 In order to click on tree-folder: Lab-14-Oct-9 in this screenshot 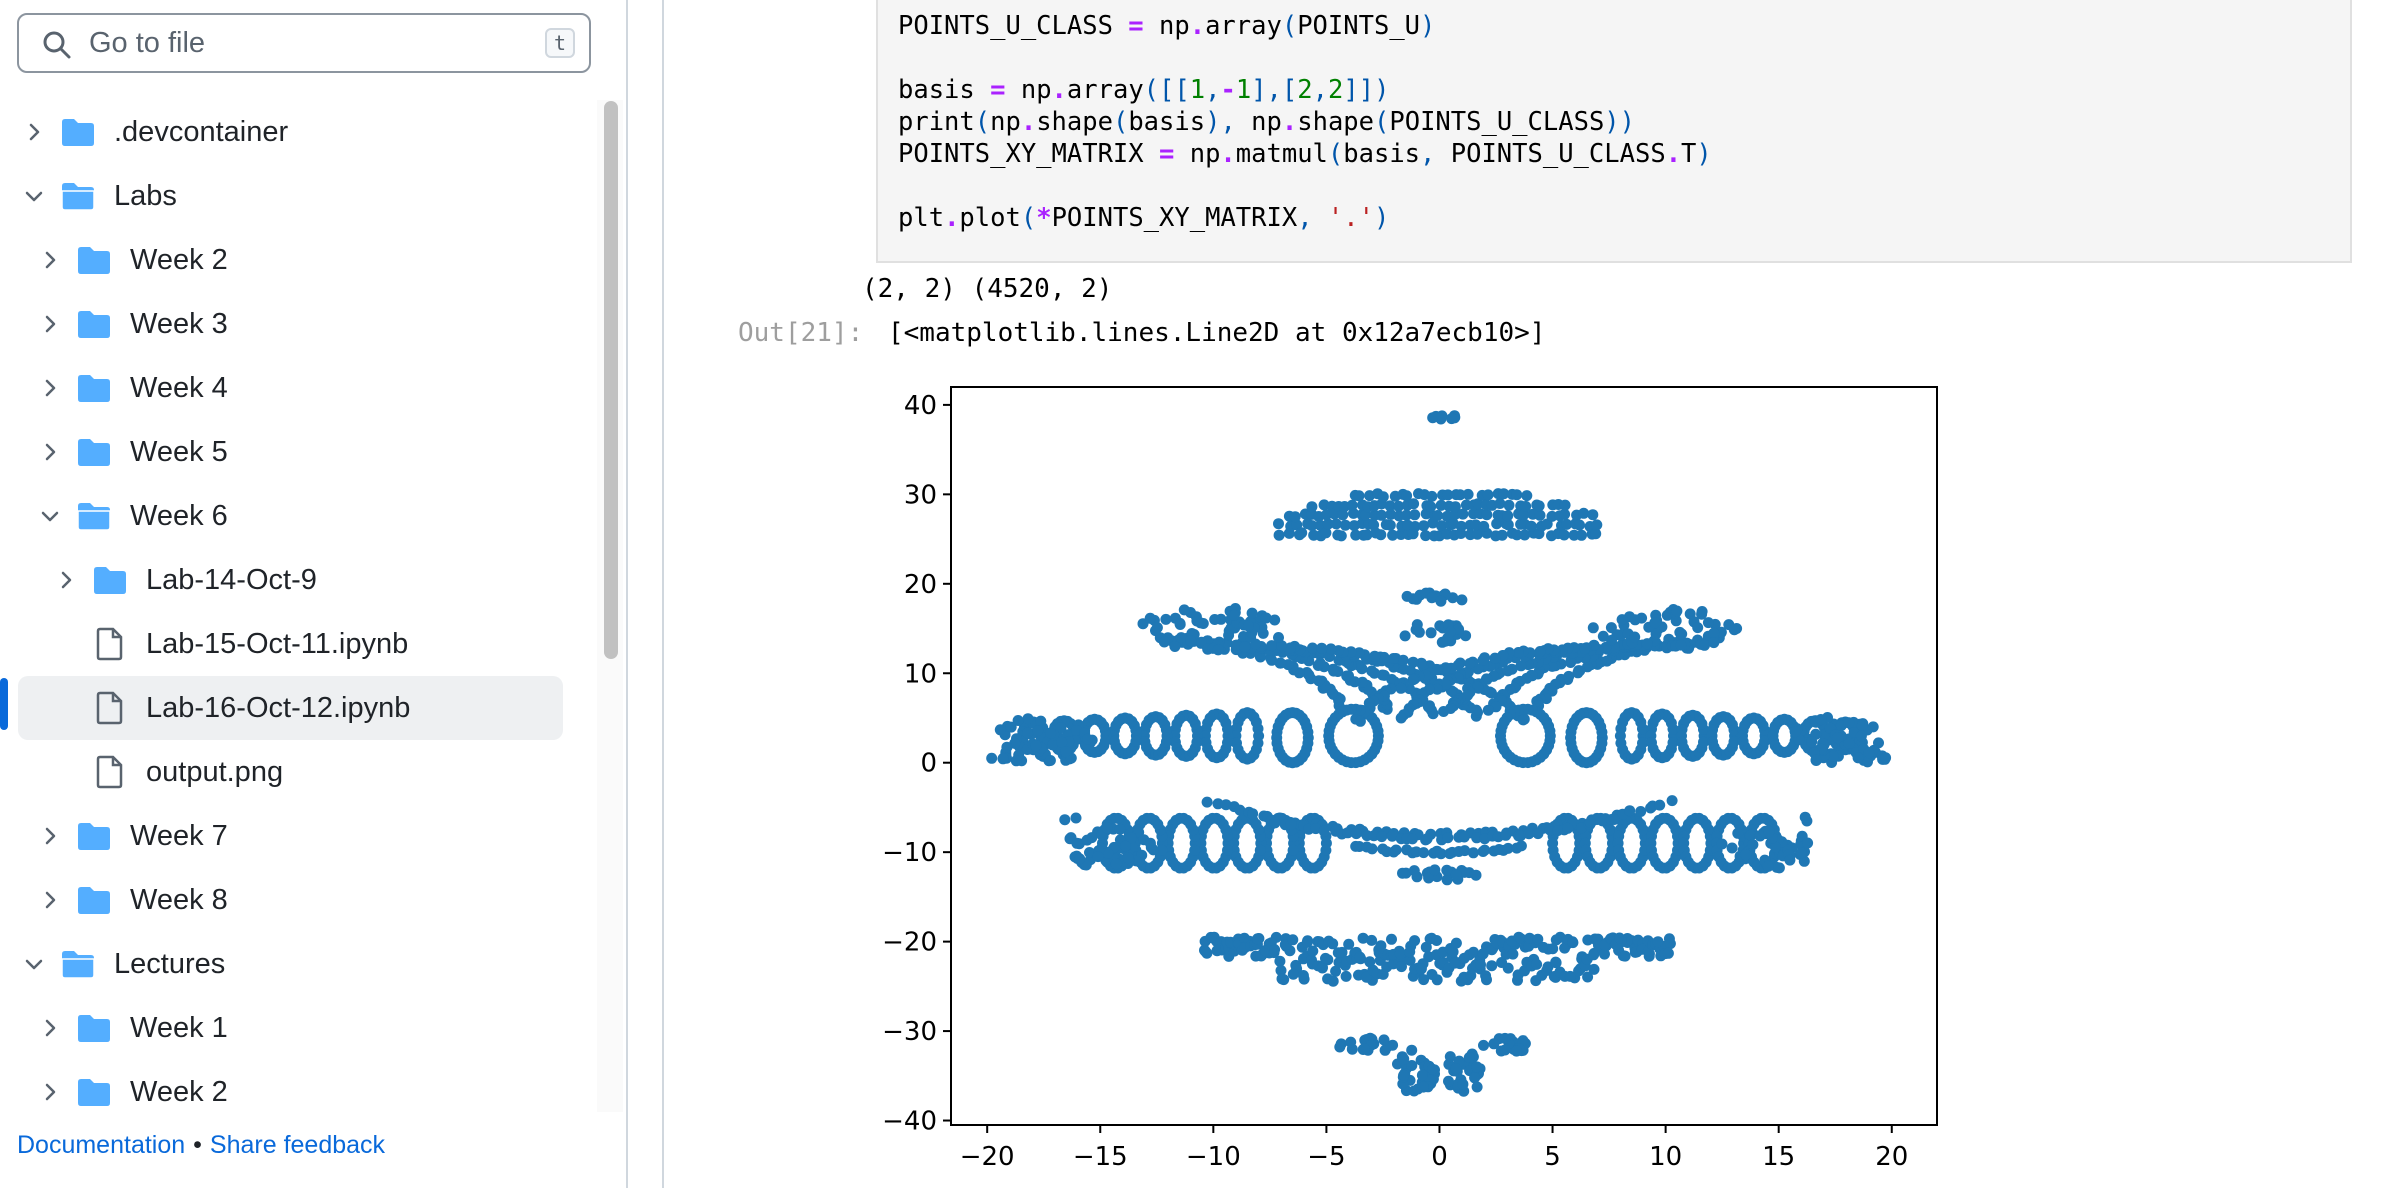, I will do `click(290, 580)`.